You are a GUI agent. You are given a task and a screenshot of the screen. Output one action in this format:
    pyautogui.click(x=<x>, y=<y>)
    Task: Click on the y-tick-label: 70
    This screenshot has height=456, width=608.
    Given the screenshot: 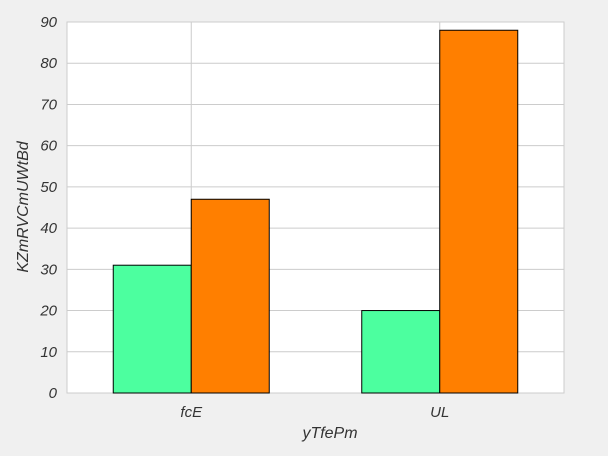 What is the action you would take?
    pyautogui.click(x=48, y=104)
    